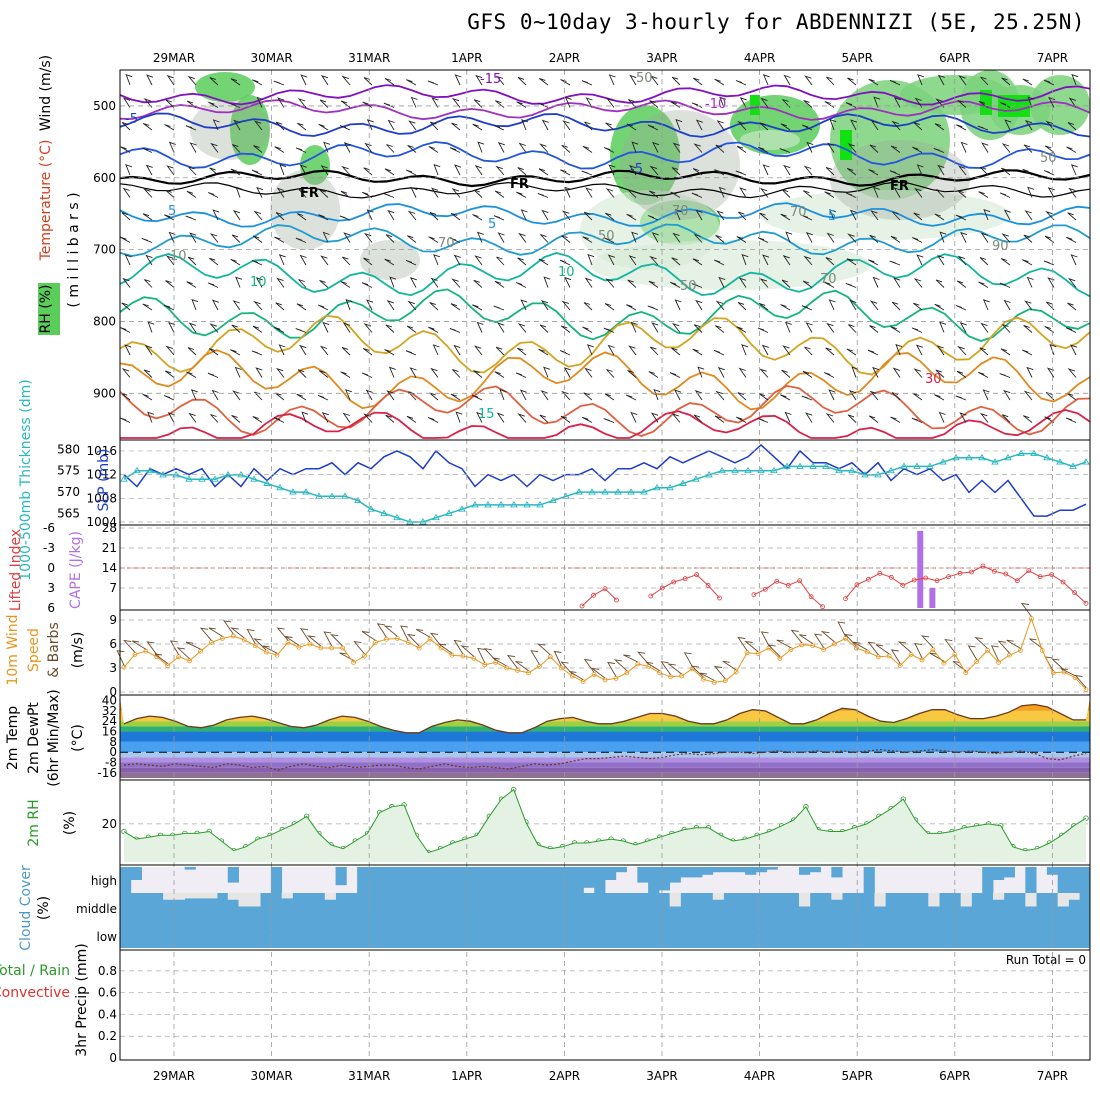  I want to click on y-axis-label-temp-a: 2m Temp, so click(13, 738).